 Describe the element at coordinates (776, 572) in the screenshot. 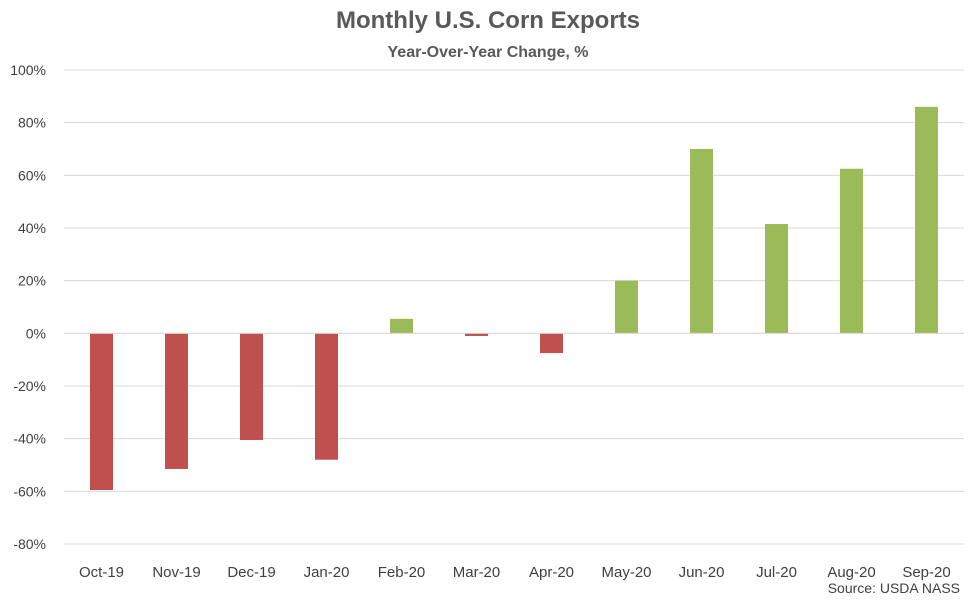

I see `x-tick-label: Jul-20` at that location.